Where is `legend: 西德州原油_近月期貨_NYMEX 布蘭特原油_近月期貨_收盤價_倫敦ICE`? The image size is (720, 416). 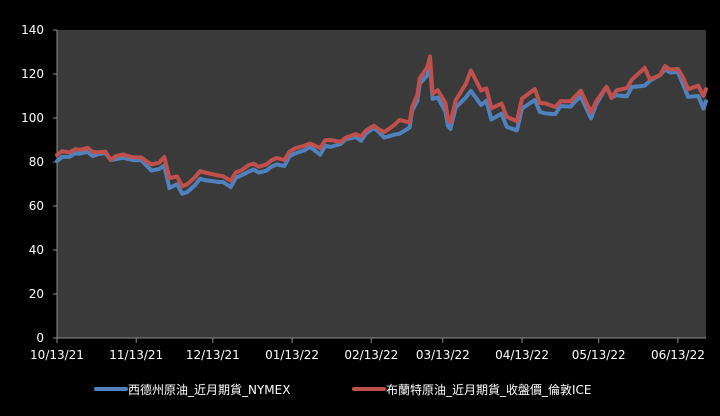 legend: 西德州原油_近月期貨_NYMEX 布蘭特原油_近月期貨_收盤價_倫敦ICE is located at coordinates (343, 389).